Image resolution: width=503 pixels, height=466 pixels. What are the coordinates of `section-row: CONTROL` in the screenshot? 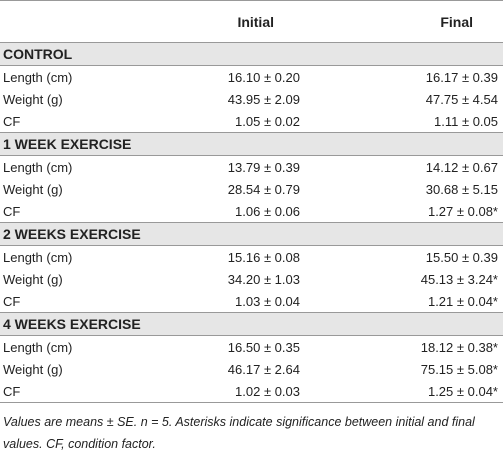 It's located at (251, 54).